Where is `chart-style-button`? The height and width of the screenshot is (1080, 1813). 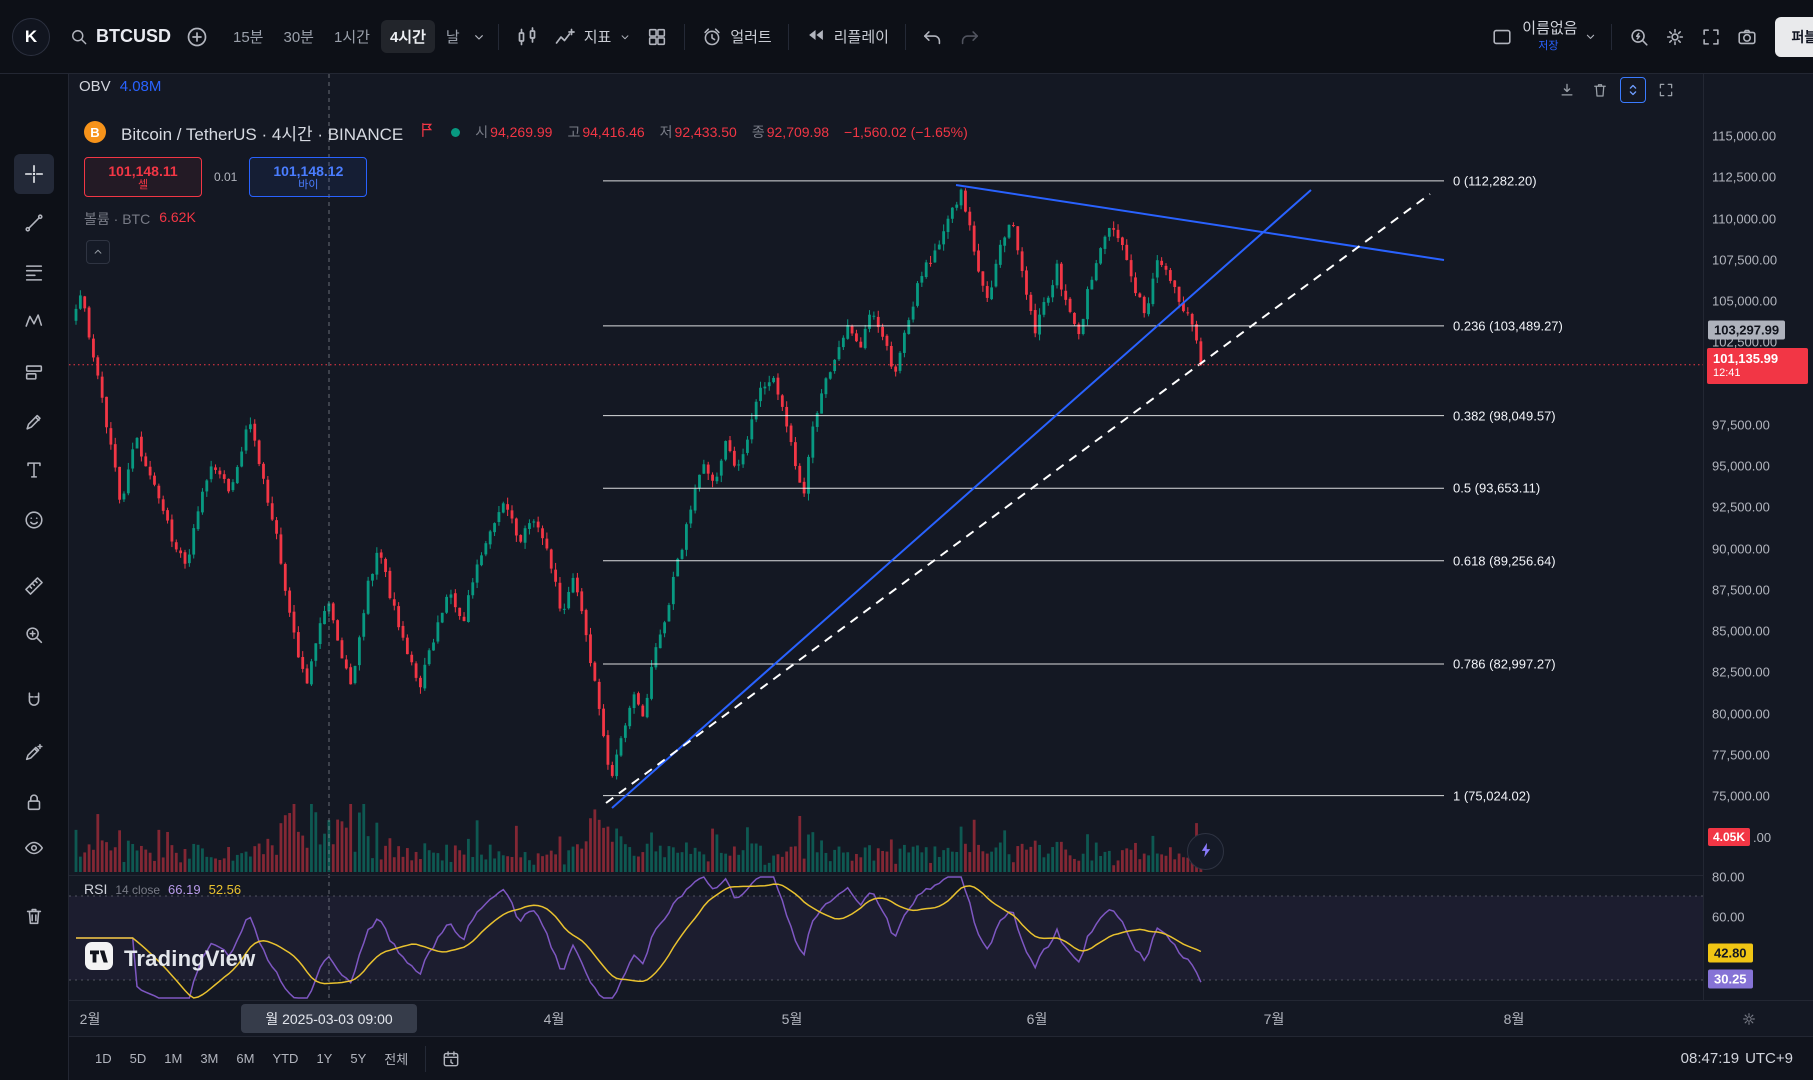
chart-style-button is located at coordinates (527, 37).